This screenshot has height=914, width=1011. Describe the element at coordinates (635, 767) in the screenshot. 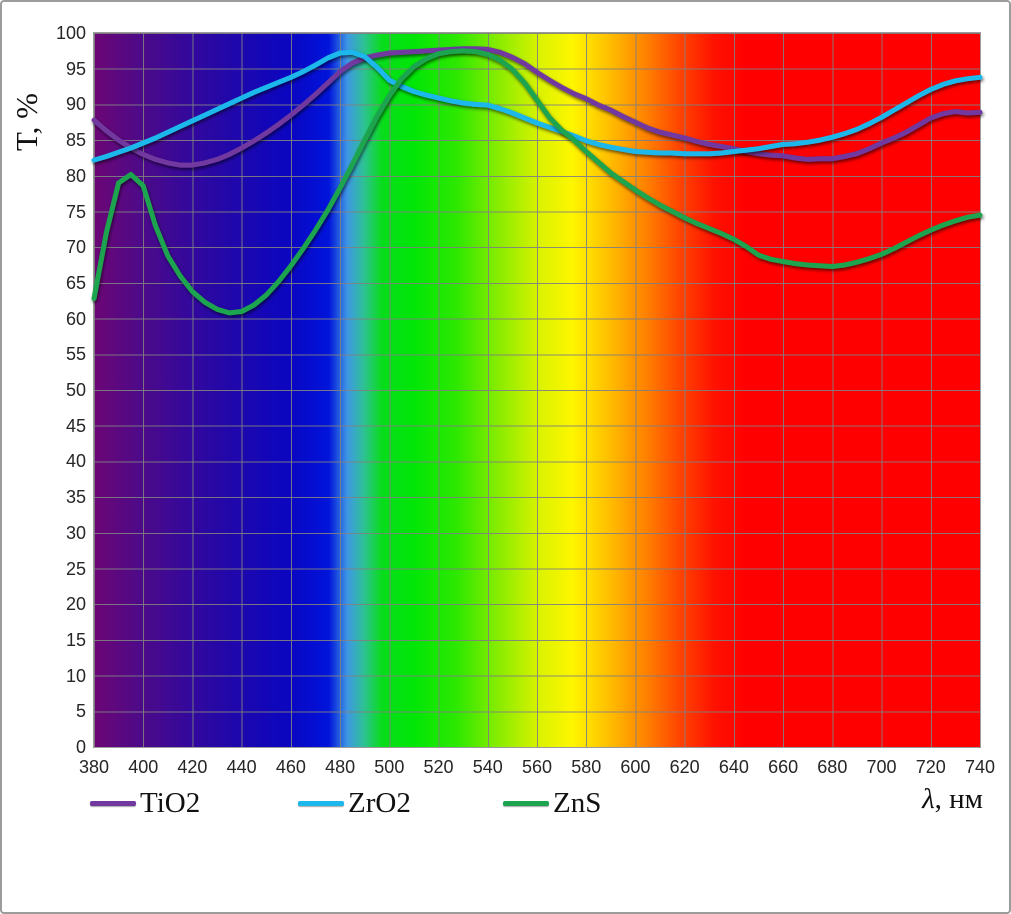

I see `x-tick-label: 600` at that location.